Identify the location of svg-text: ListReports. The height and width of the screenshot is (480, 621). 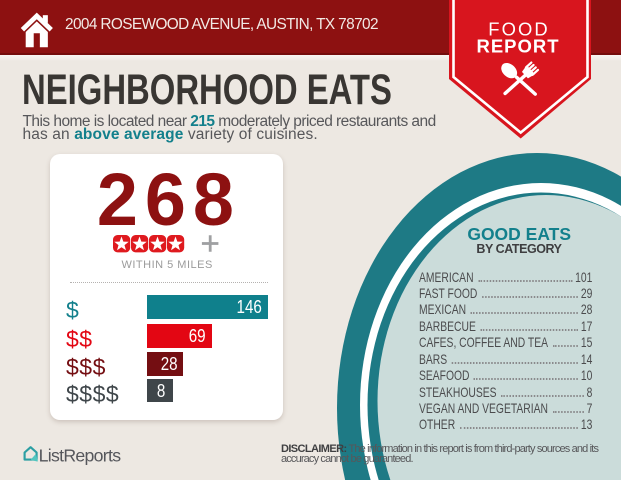
(80, 456).